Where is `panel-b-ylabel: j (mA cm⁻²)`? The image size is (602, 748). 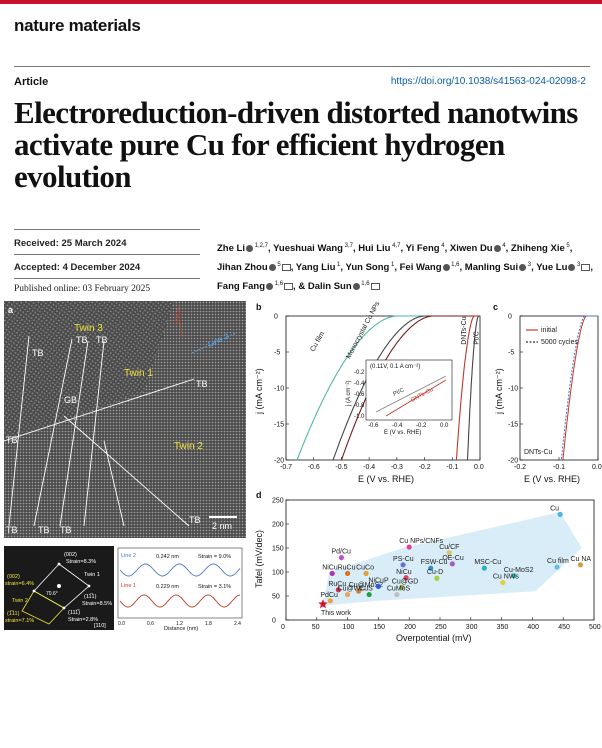
panel-b-ylabel: j (mA cm⁻²) is located at coordinates (259, 391).